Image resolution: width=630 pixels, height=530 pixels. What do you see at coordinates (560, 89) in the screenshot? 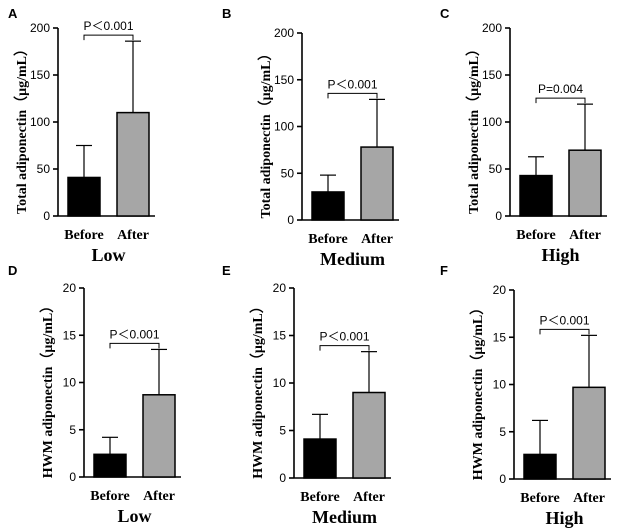
I see `significance-label: P=0.004` at bounding box center [560, 89].